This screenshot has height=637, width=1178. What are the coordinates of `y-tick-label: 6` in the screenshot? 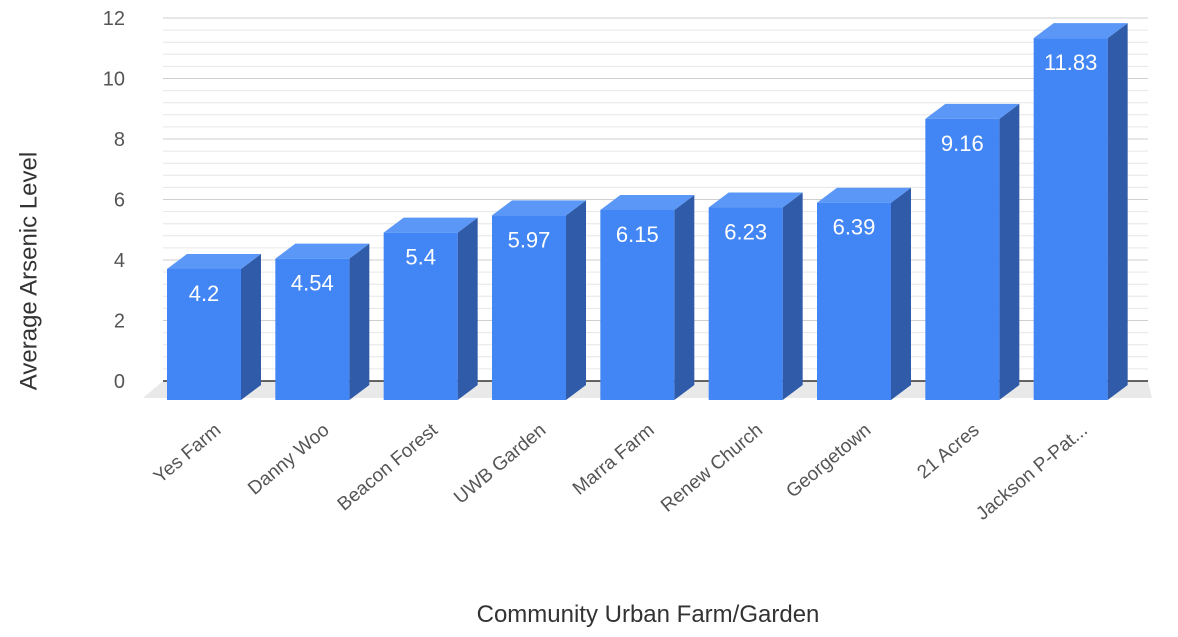 It's located at (119, 201).